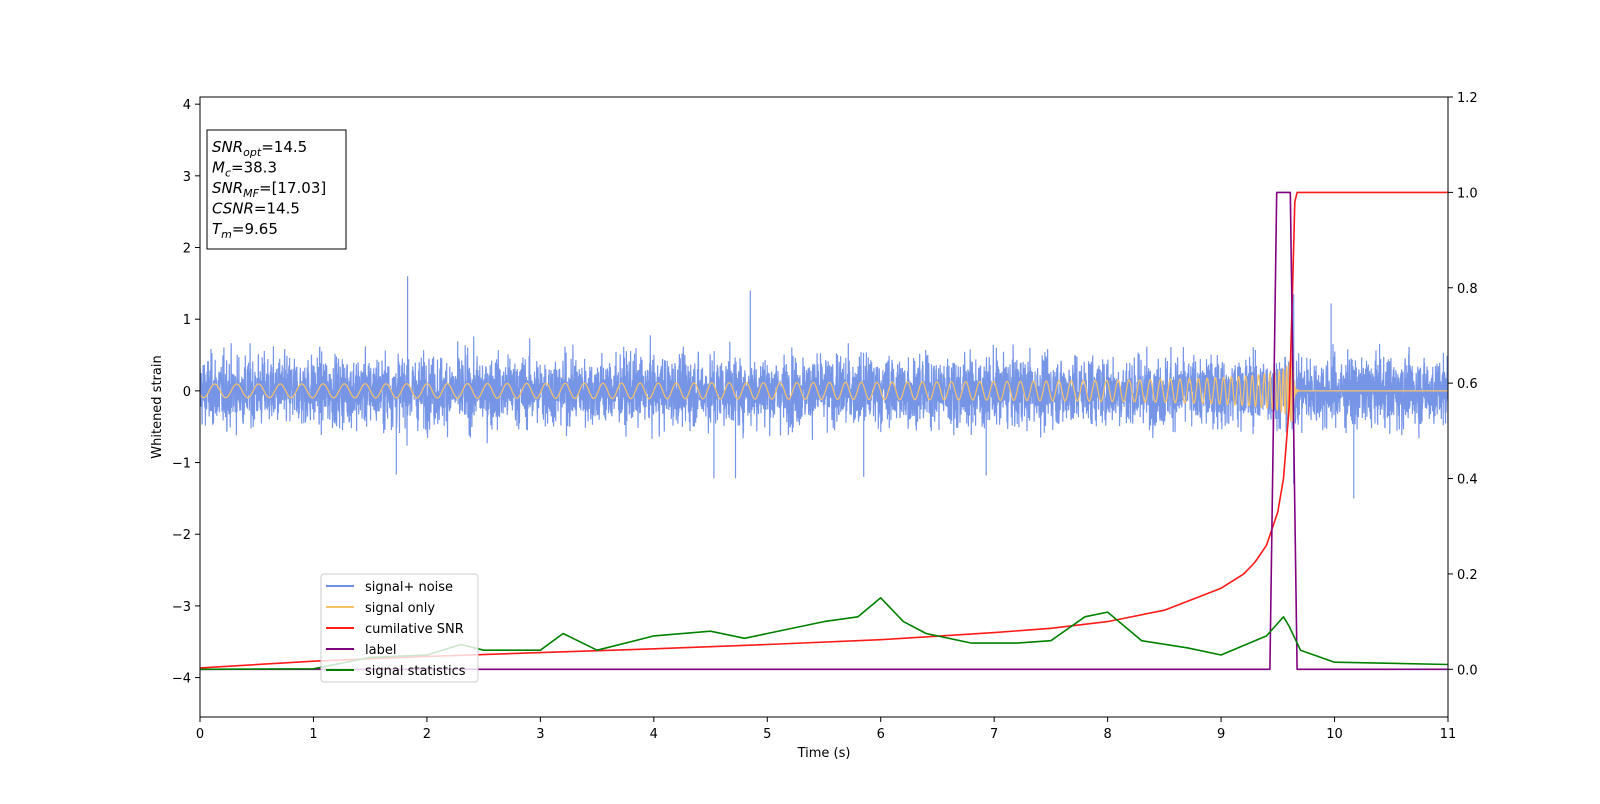 The image size is (1600, 804). I want to click on x-tick-label: 9, so click(1221, 734).